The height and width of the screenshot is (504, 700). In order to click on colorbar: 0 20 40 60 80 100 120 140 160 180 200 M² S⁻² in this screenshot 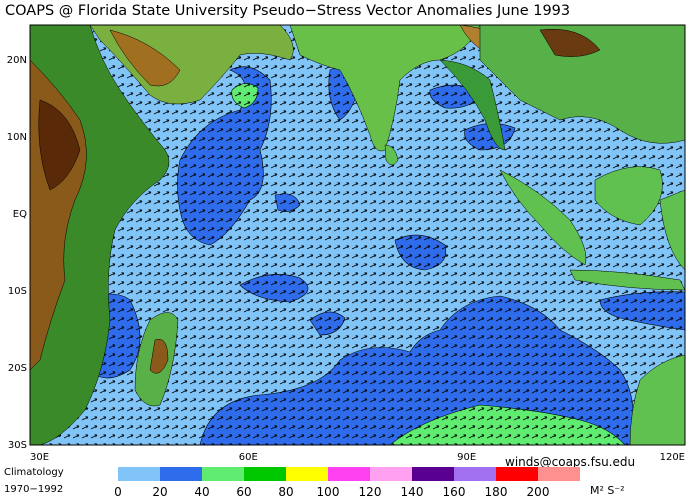, I will do `click(369, 483)`.